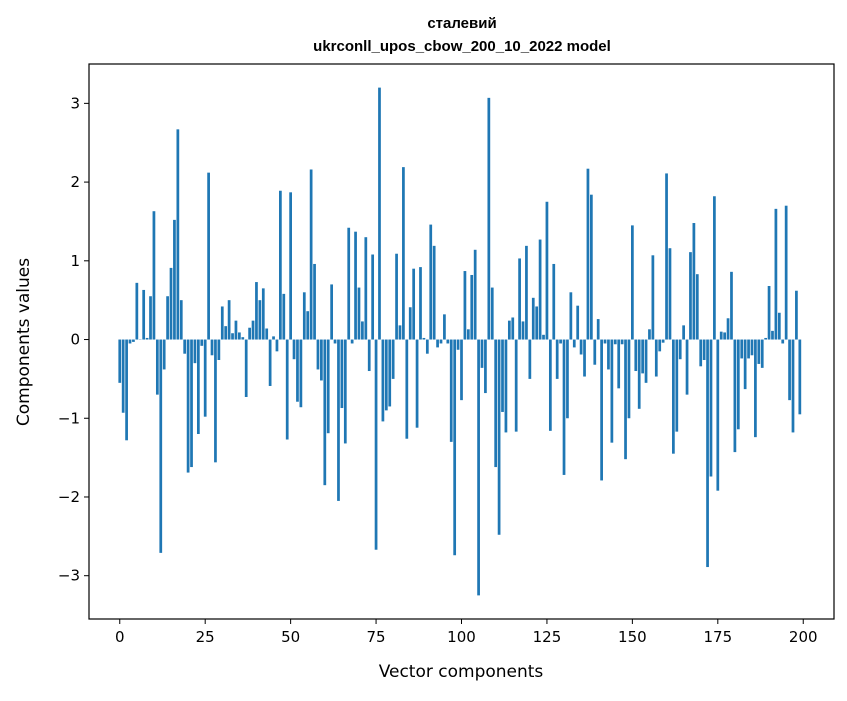 This screenshot has height=701, width=847. I want to click on x-tick-label: 150, so click(632, 637).